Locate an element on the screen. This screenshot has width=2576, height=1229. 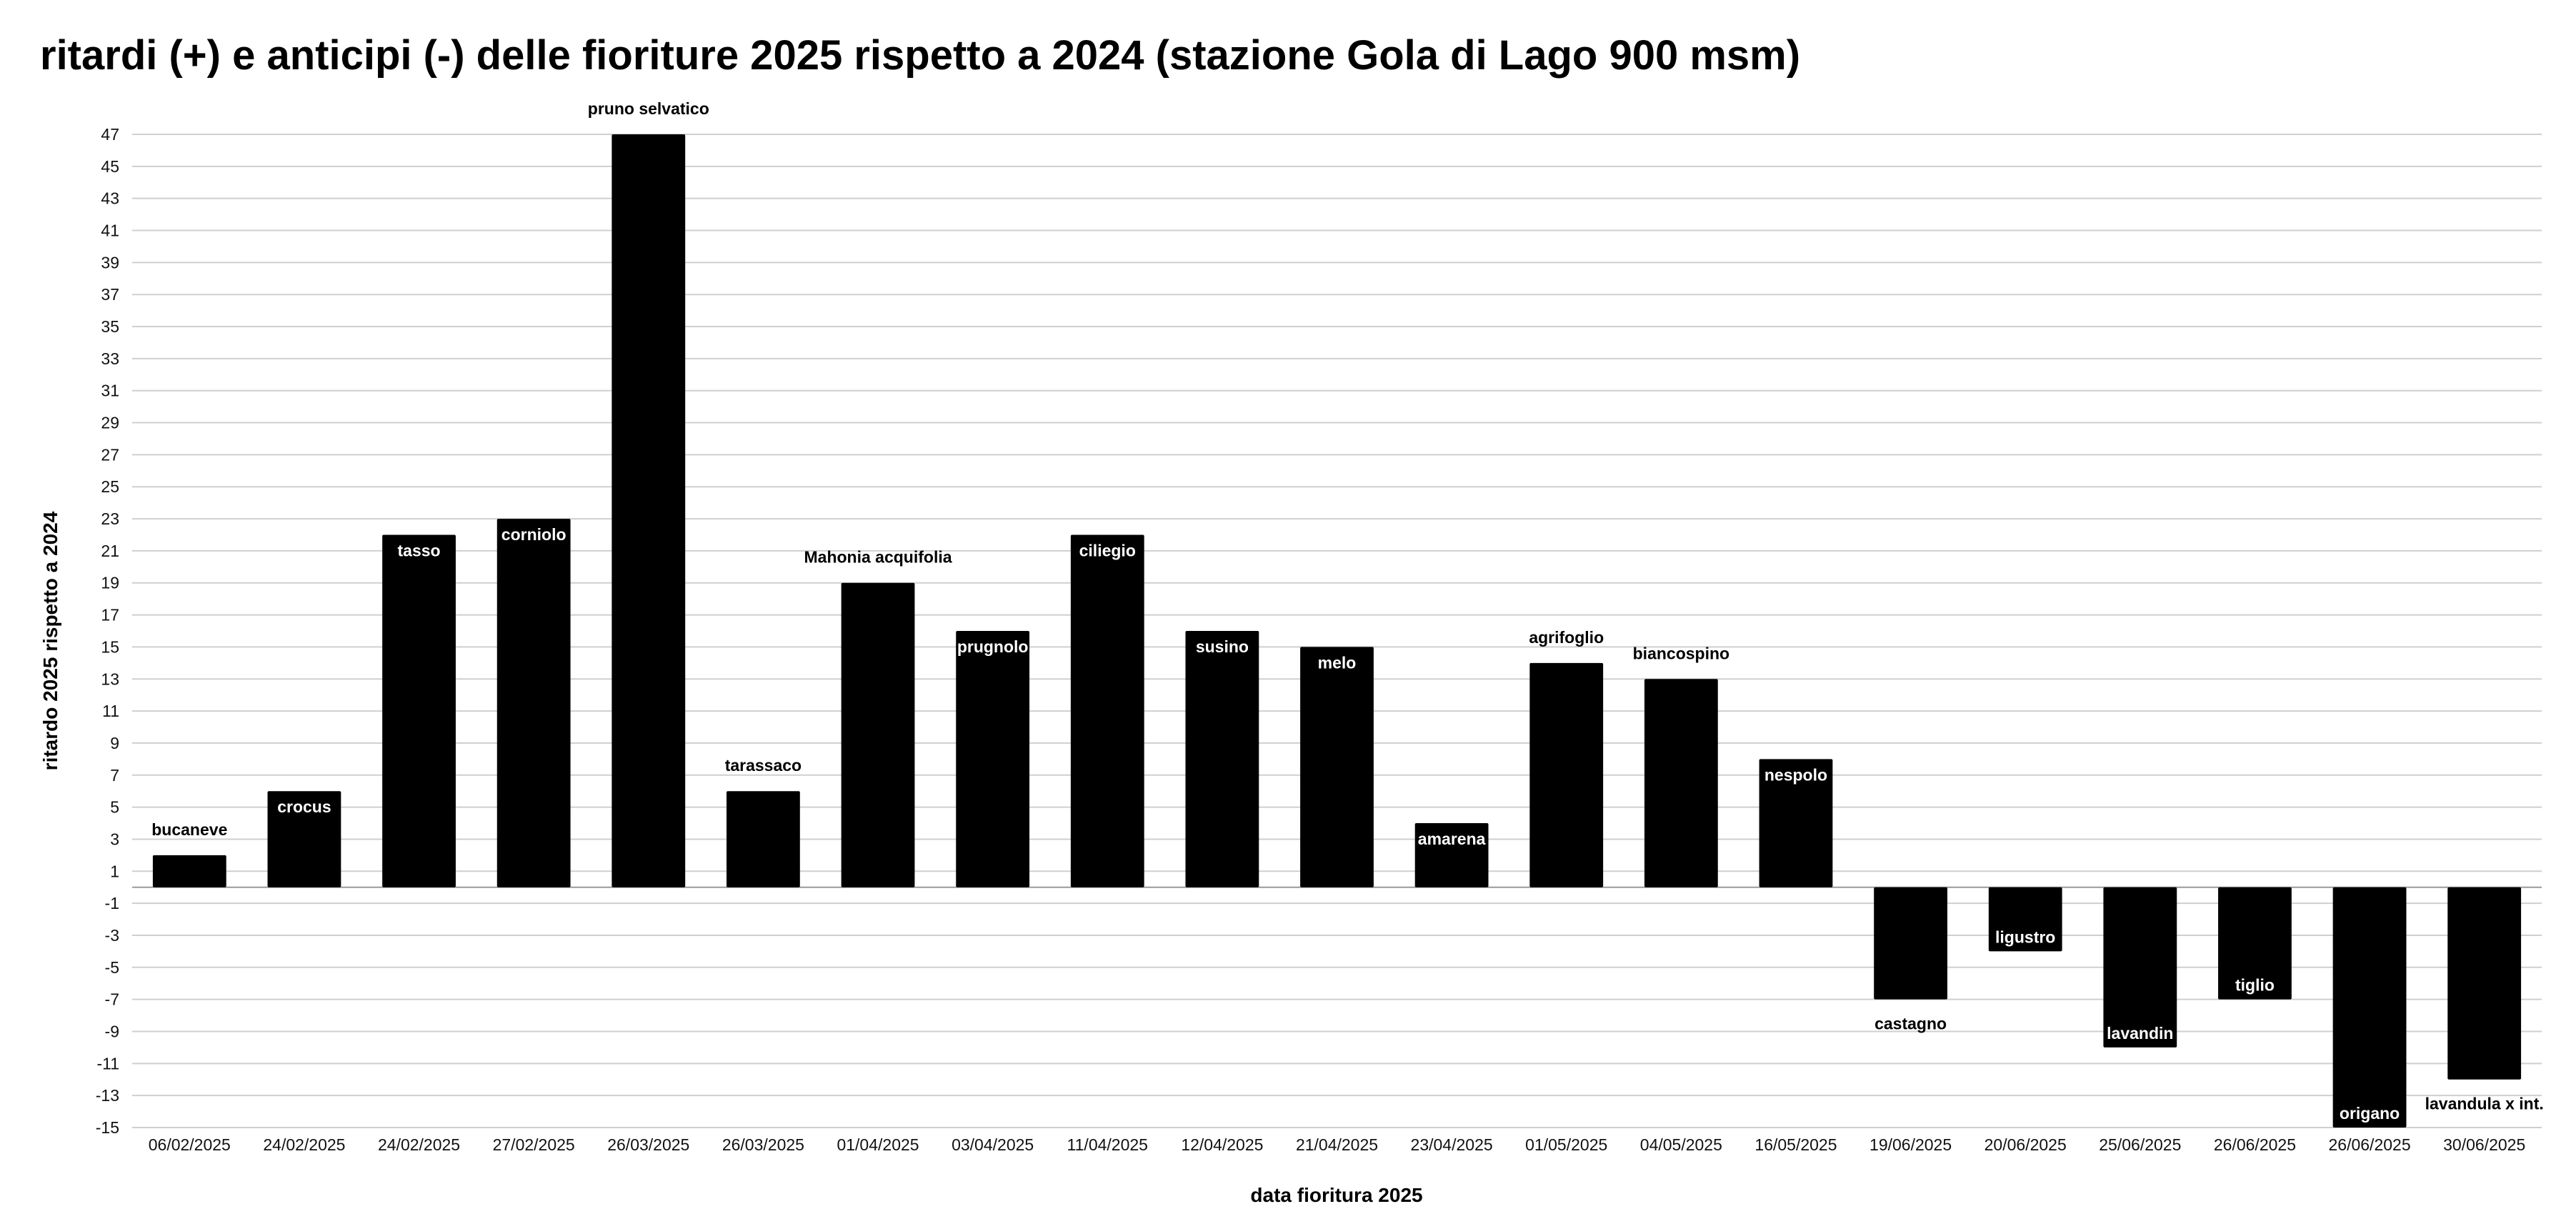
y-tick-label: 7 is located at coordinates (114, 775).